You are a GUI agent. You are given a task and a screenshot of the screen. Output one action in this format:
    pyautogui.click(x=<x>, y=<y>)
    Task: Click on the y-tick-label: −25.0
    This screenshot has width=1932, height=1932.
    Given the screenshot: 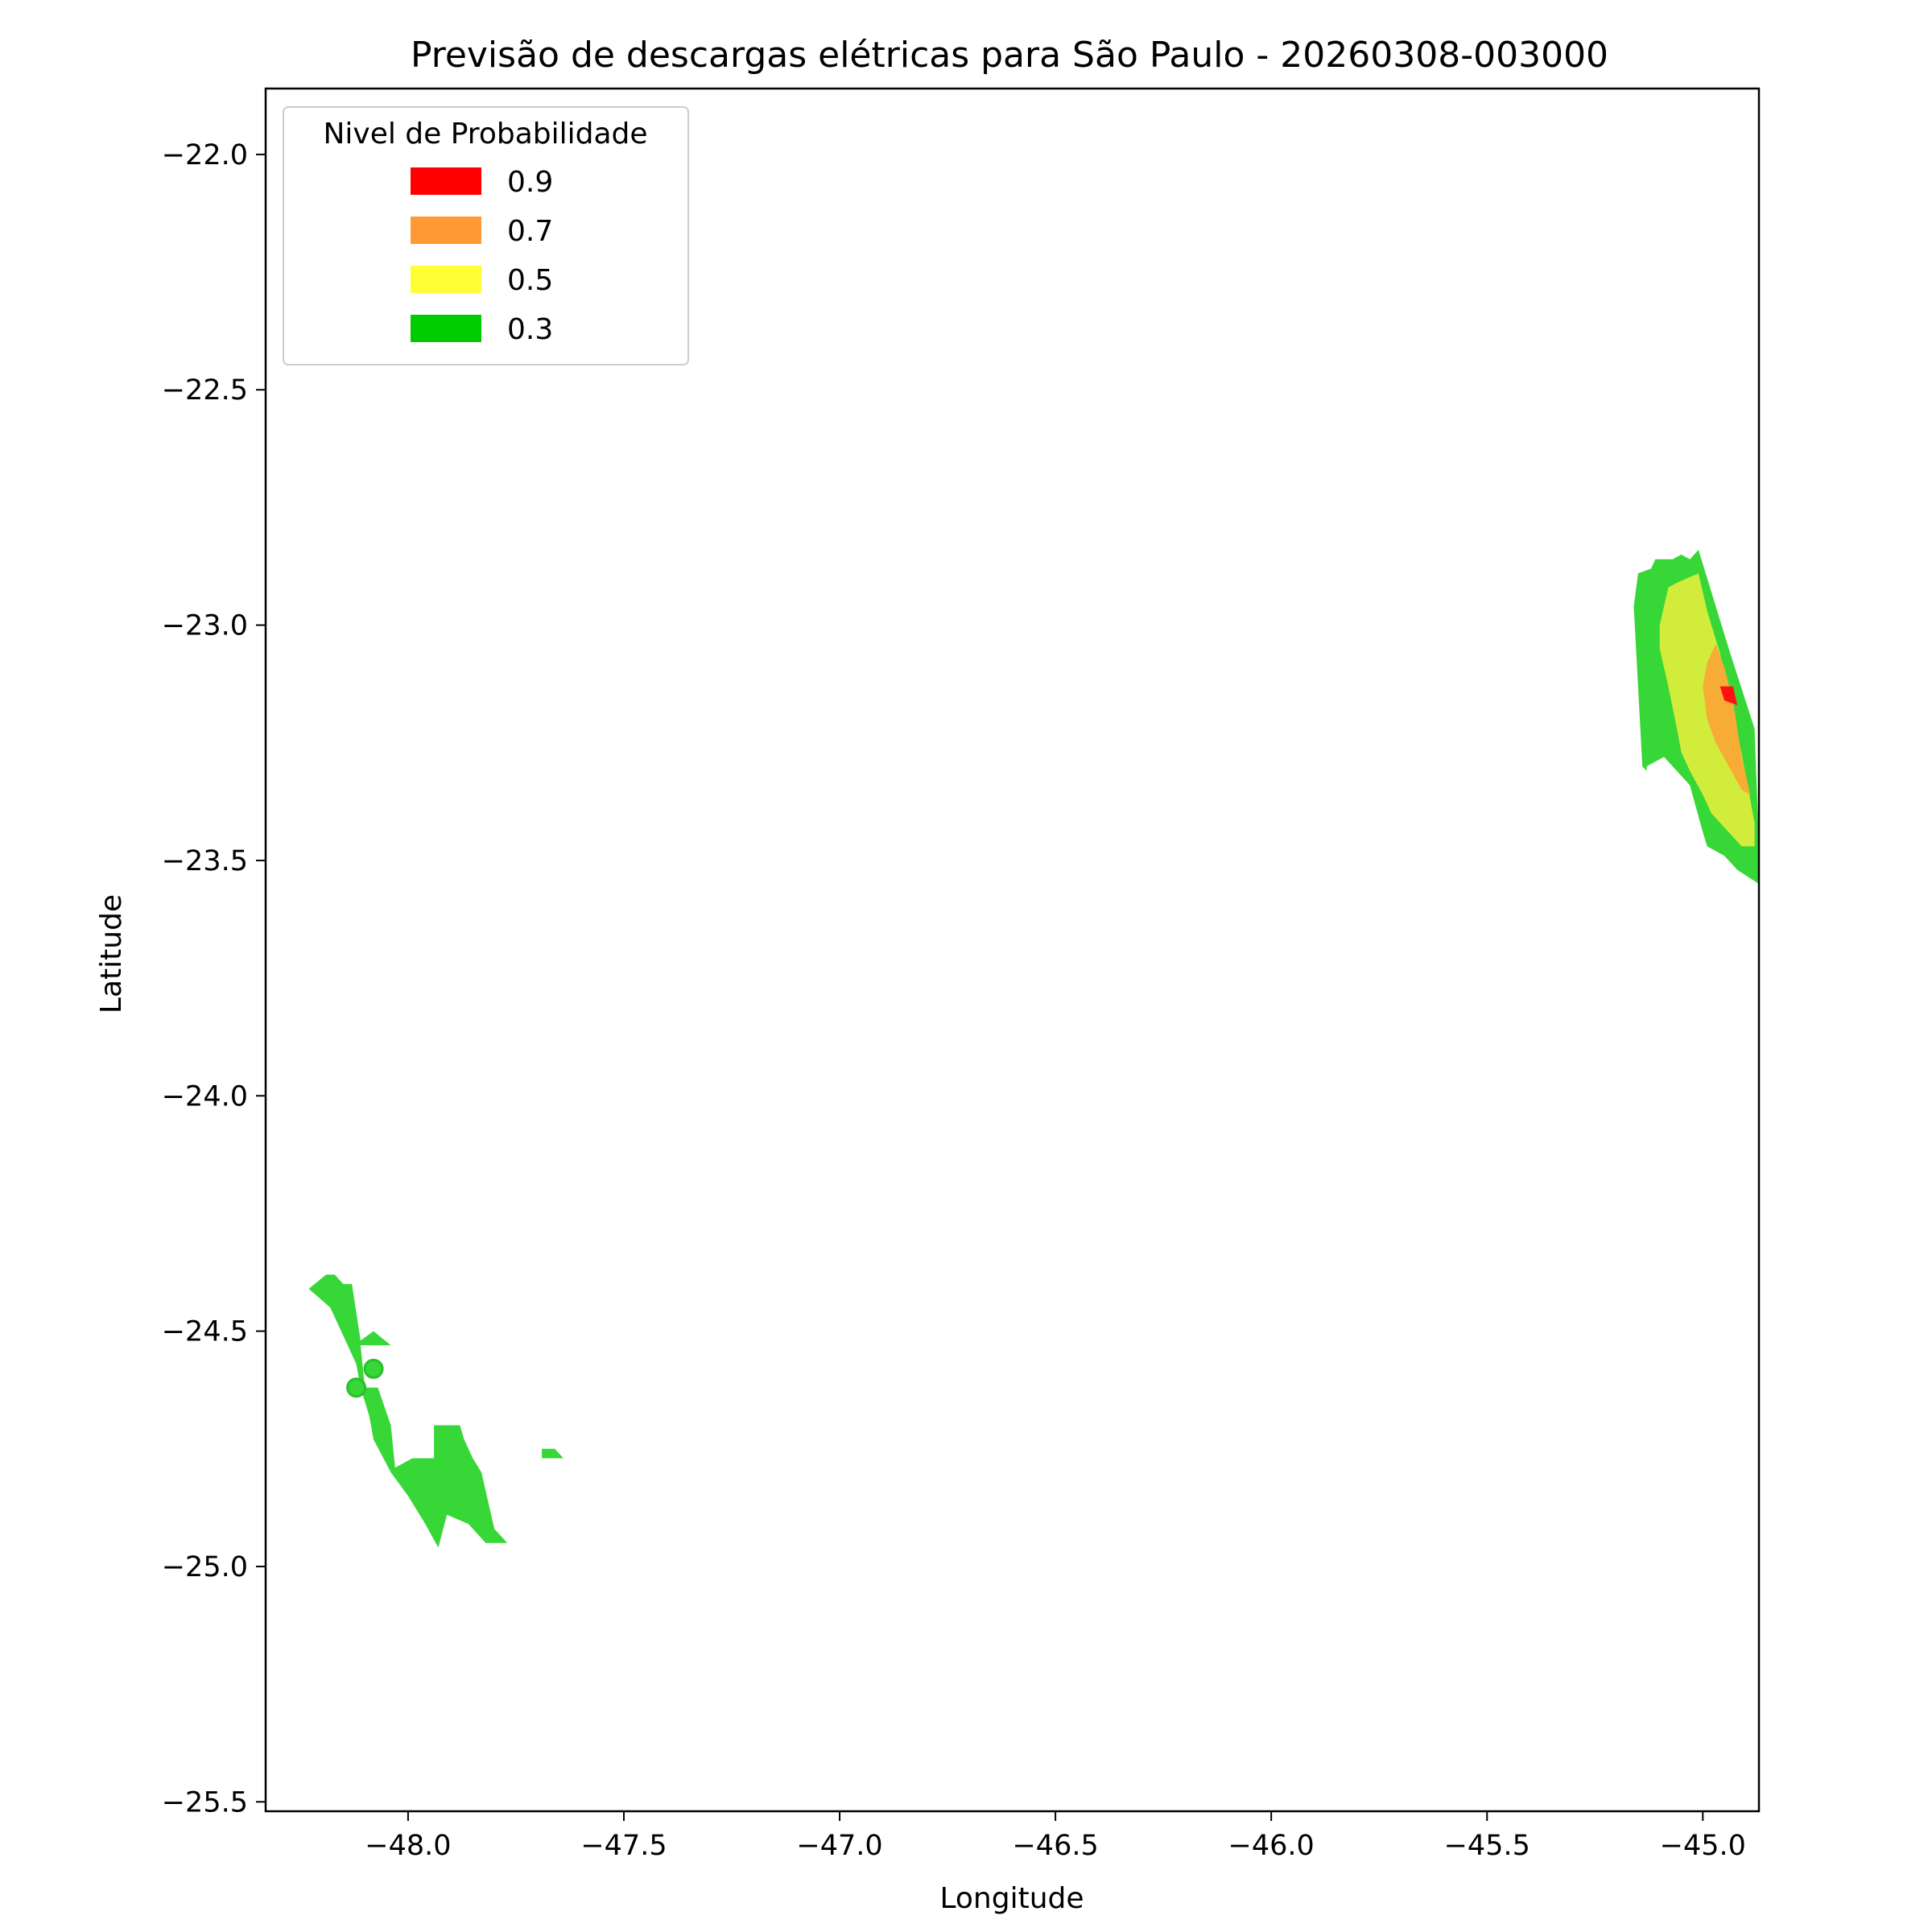 What is the action you would take?
    pyautogui.click(x=205, y=1567)
    